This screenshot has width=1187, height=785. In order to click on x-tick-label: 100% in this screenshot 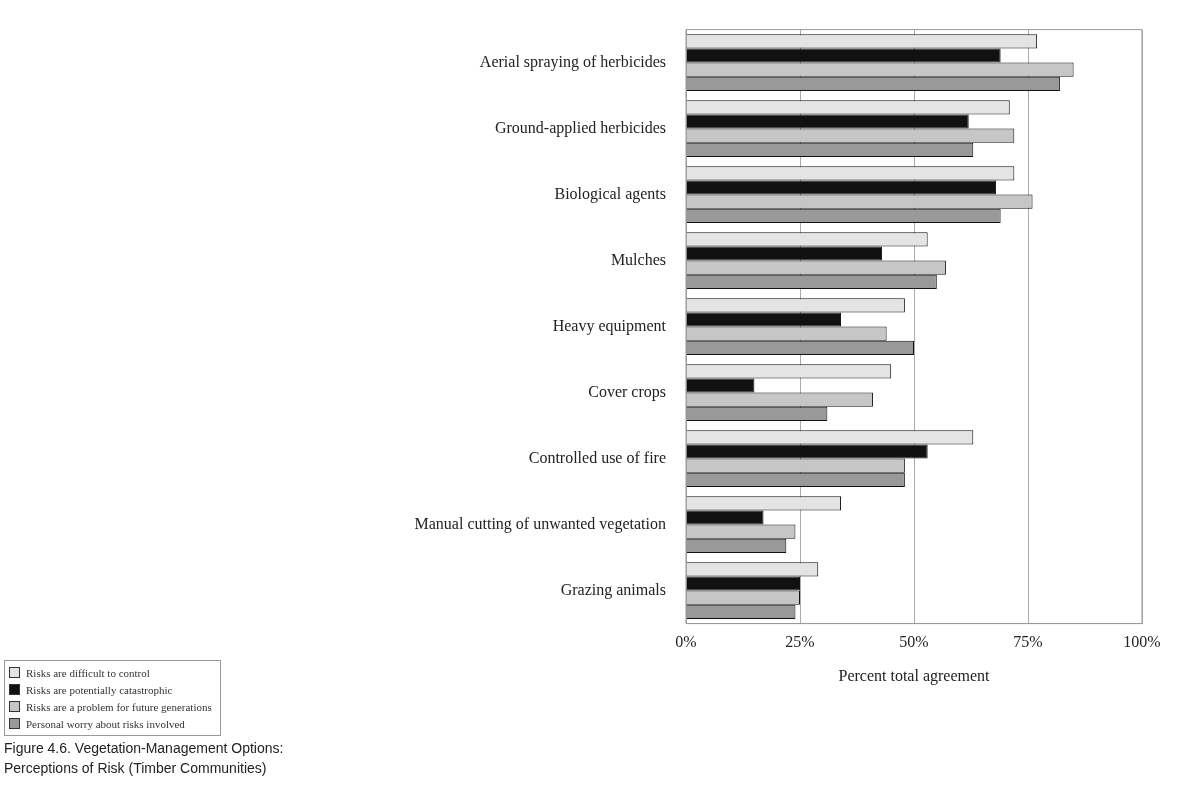, I will do `click(1142, 642)`.